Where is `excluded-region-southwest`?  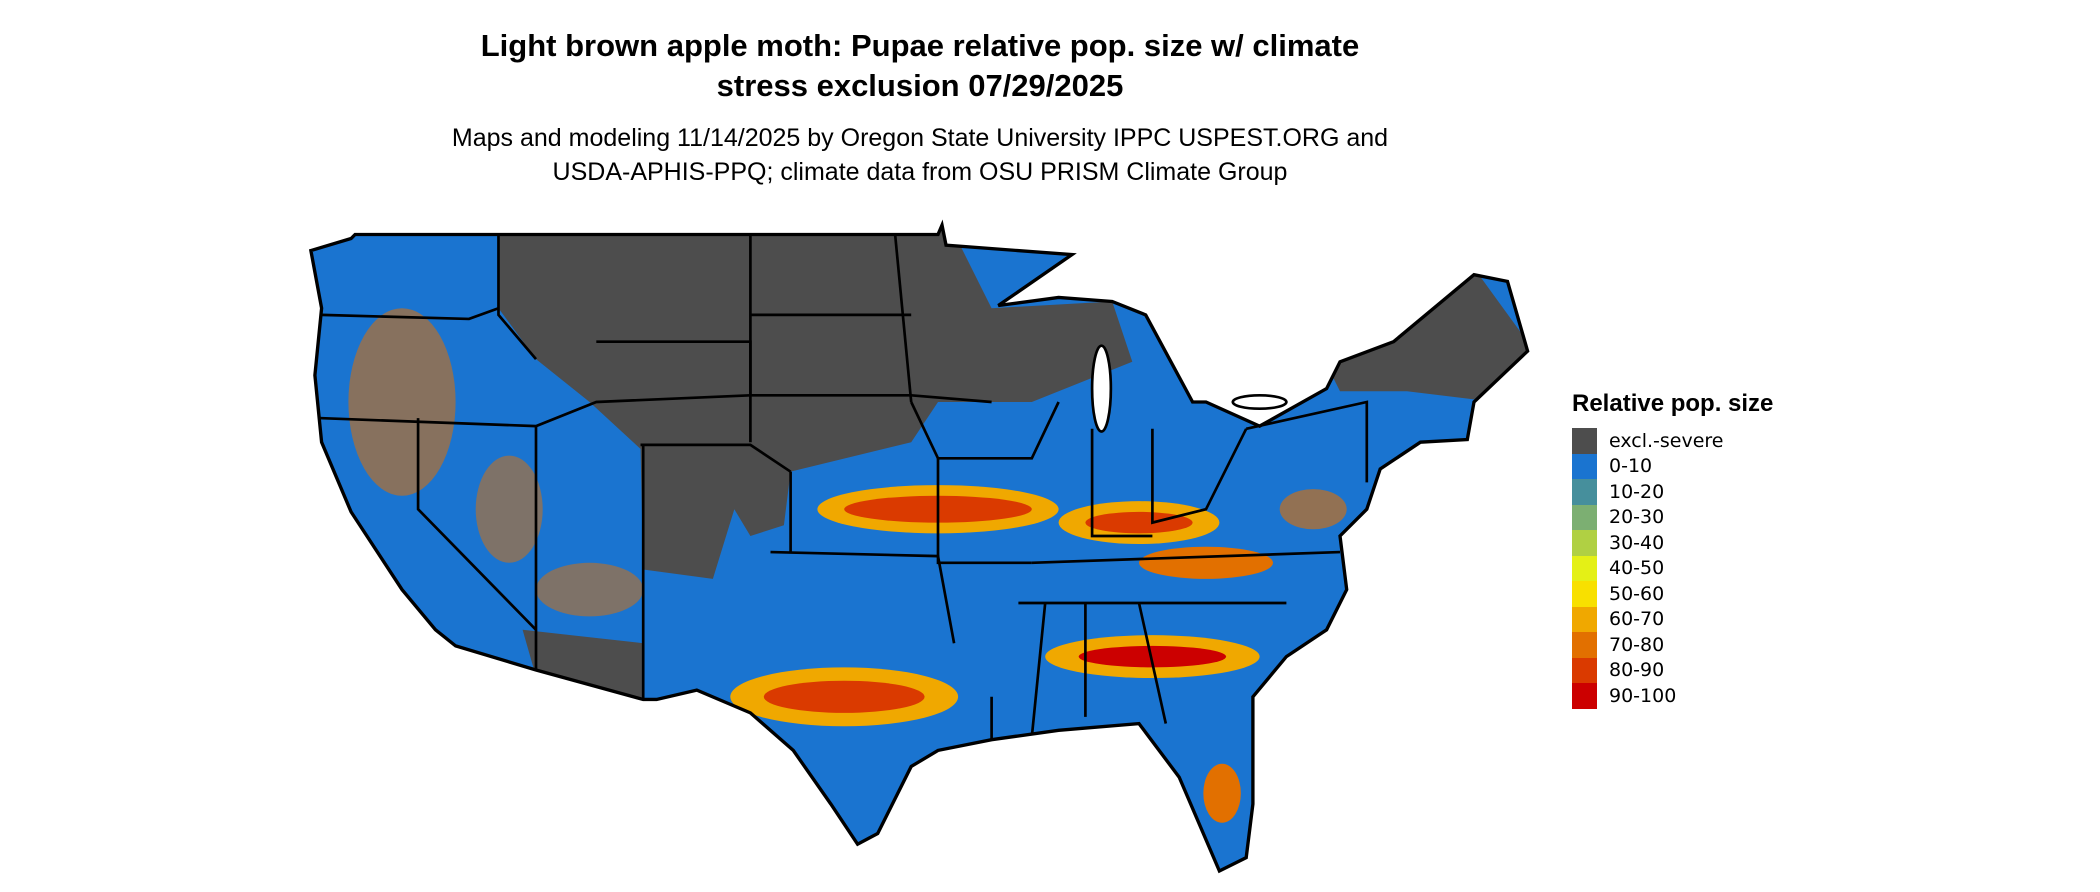 excluded-region-southwest is located at coordinates (583, 664).